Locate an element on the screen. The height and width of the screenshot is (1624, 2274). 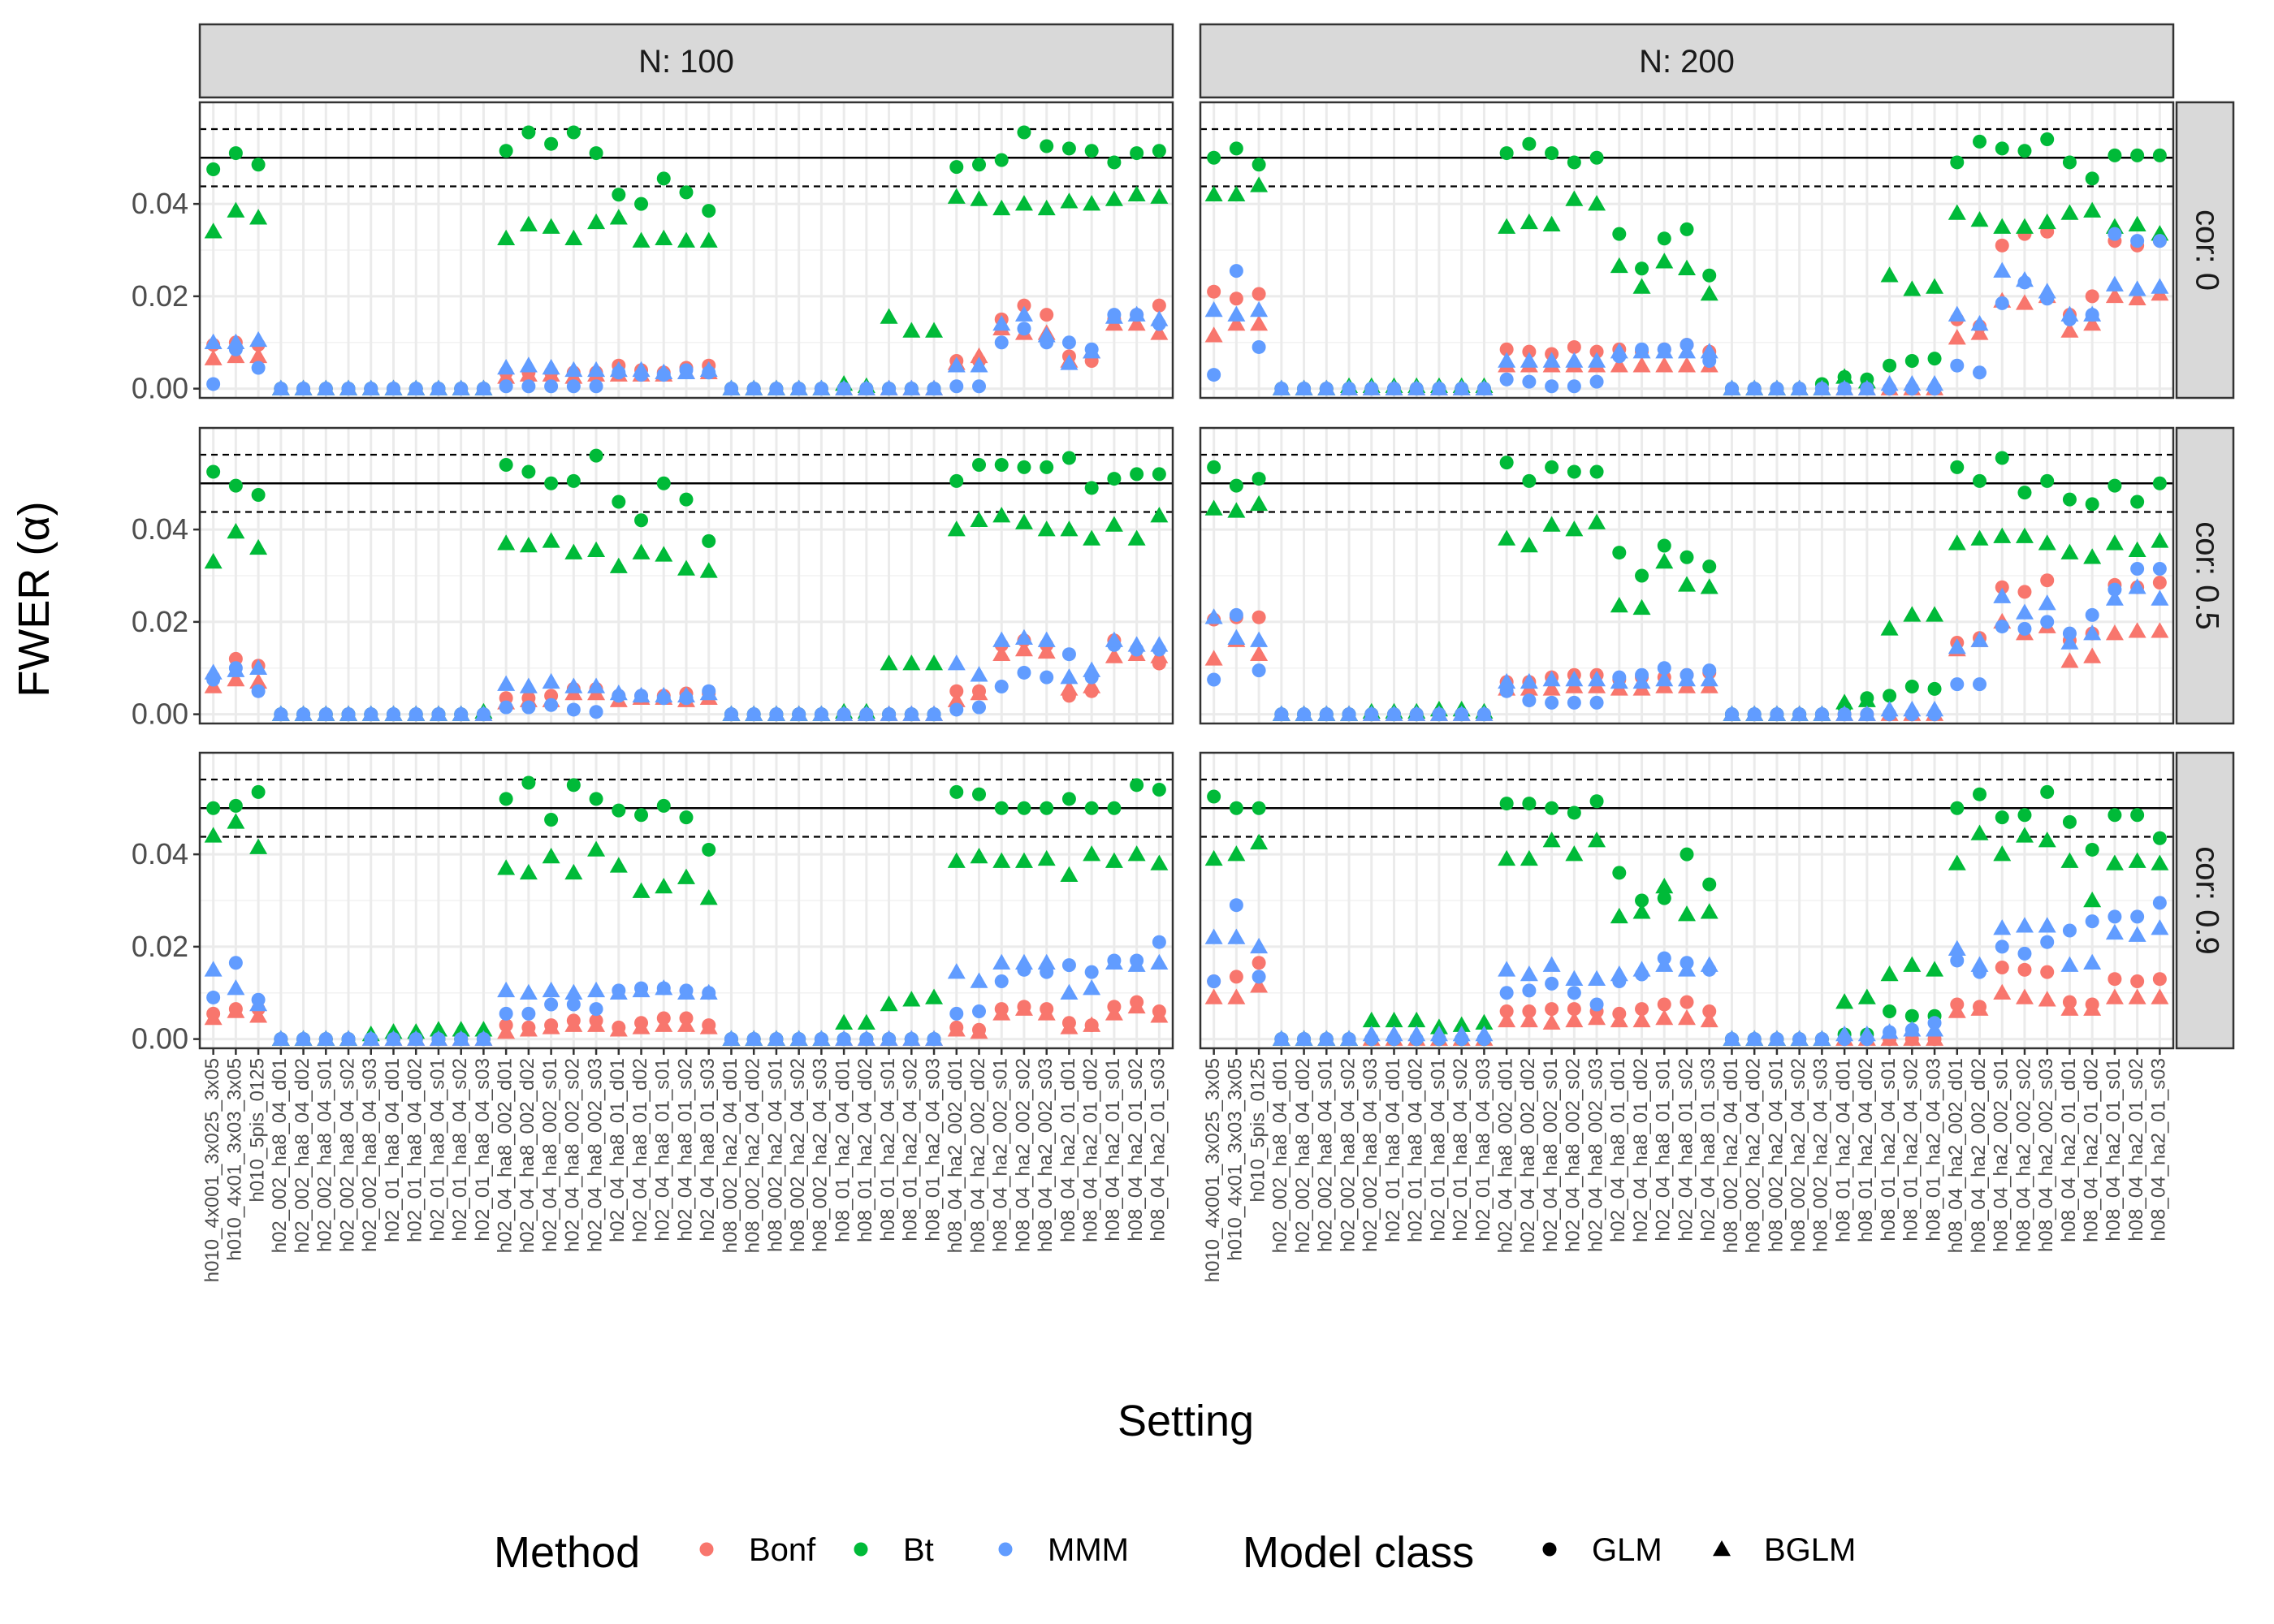
panel-border is located at coordinates (1687, 576).